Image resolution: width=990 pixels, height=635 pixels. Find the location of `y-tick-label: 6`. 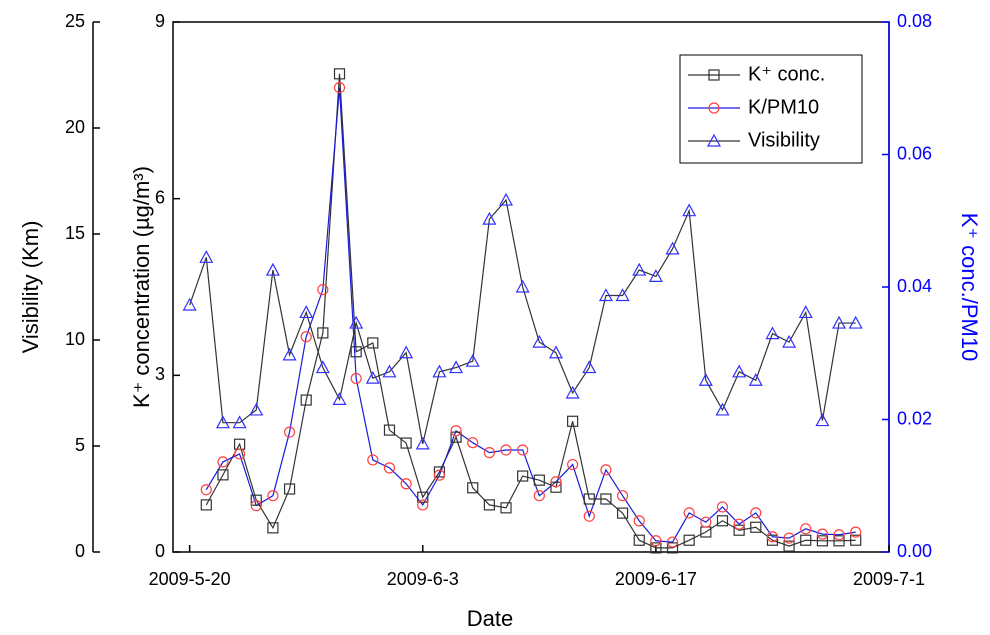

y-tick-label: 6 is located at coordinates (160, 197).